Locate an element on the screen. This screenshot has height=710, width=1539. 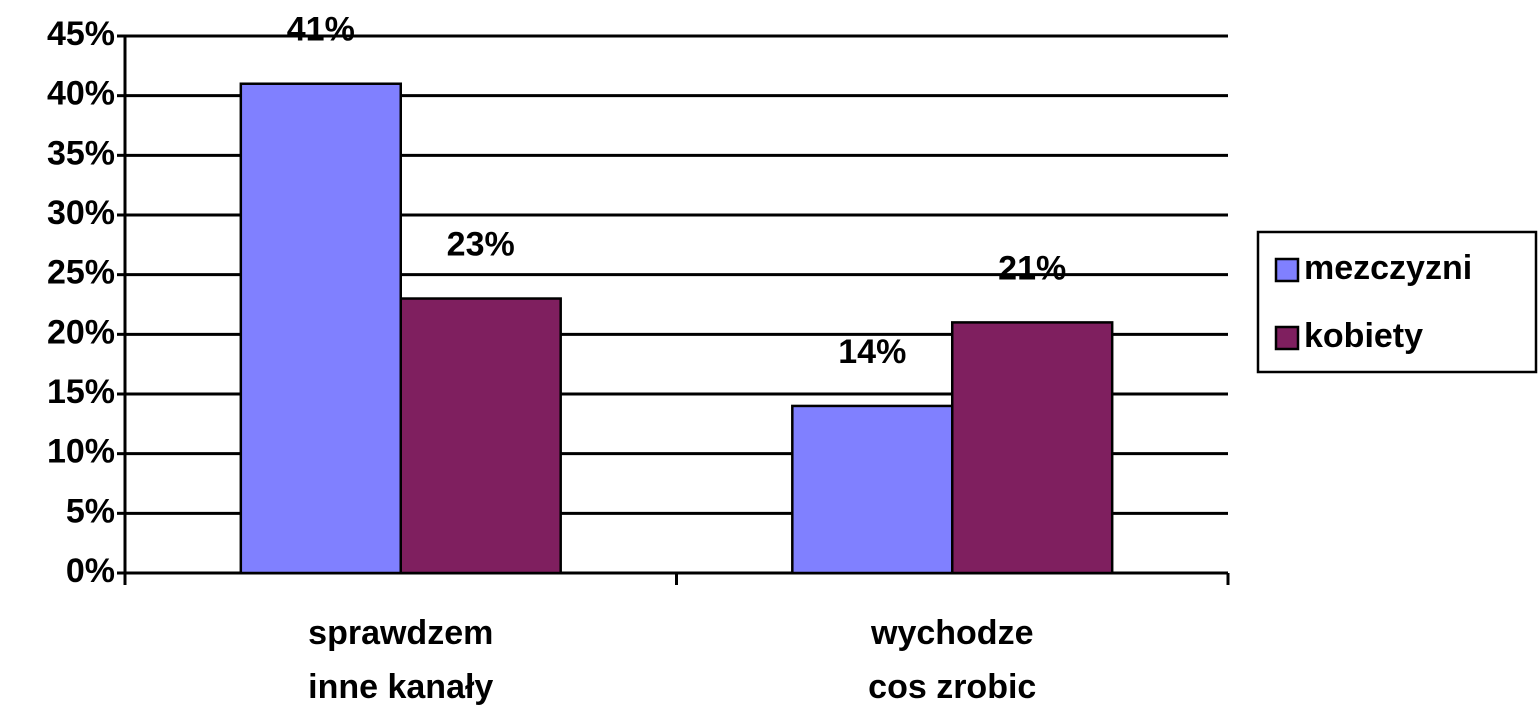
y-tick-label: 40% is located at coordinates (81, 94).